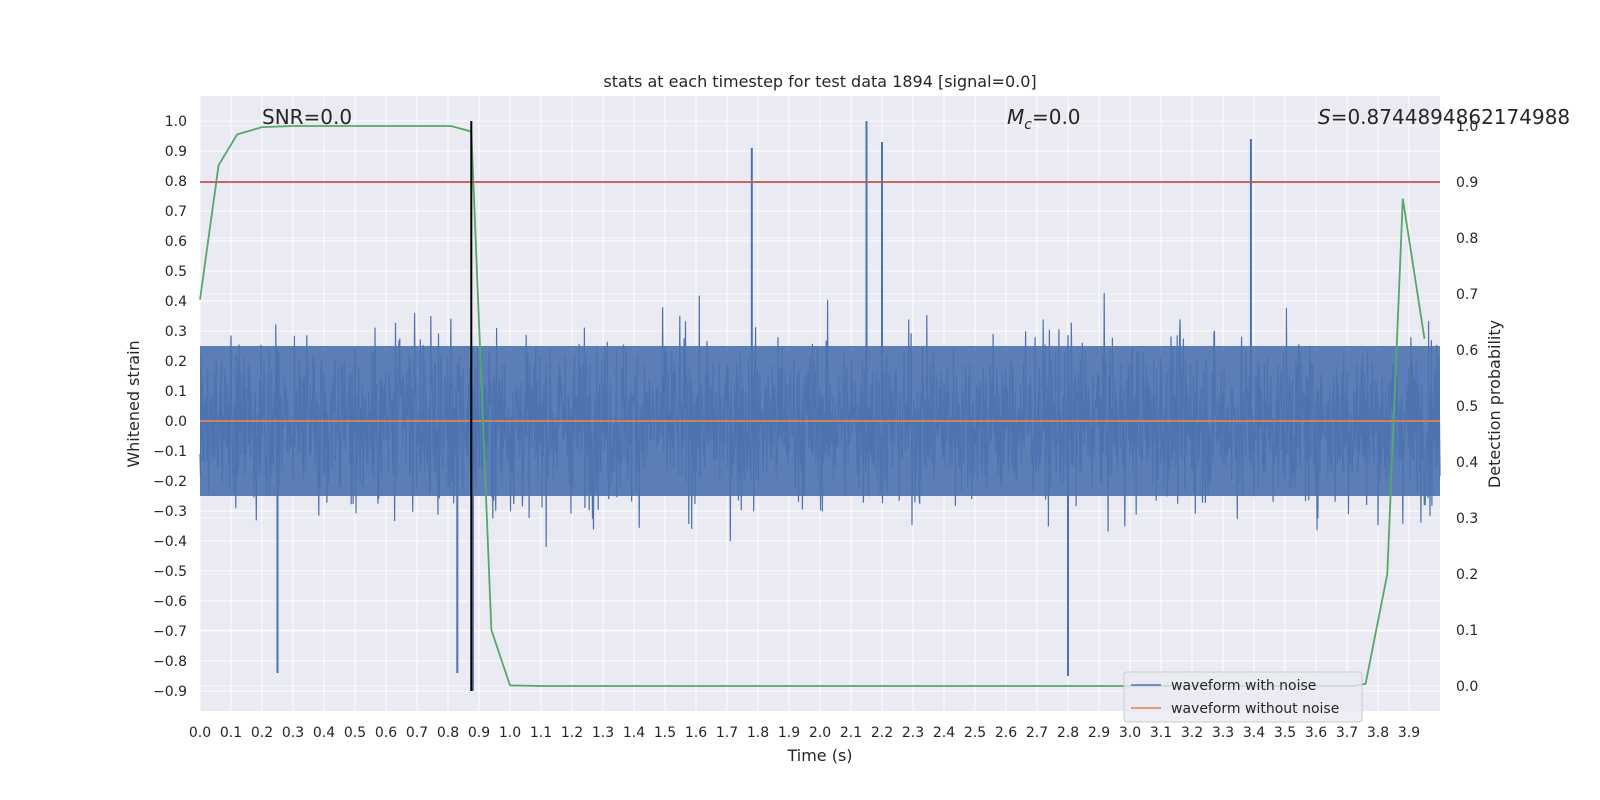  Describe the element at coordinates (1006, 733) in the screenshot. I see `x-tick-label: 2.6` at that location.